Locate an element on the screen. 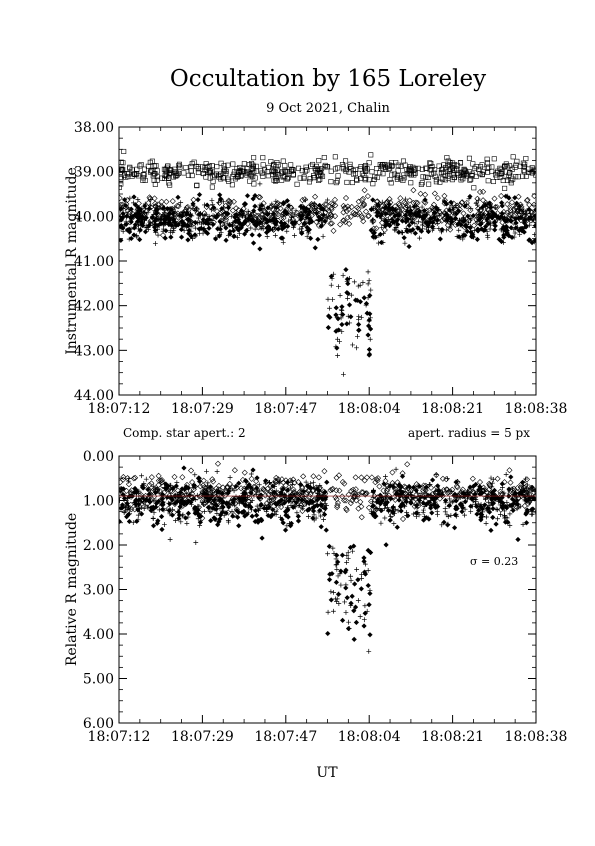  x-tick-label: 18:08:38 is located at coordinates (536, 737).